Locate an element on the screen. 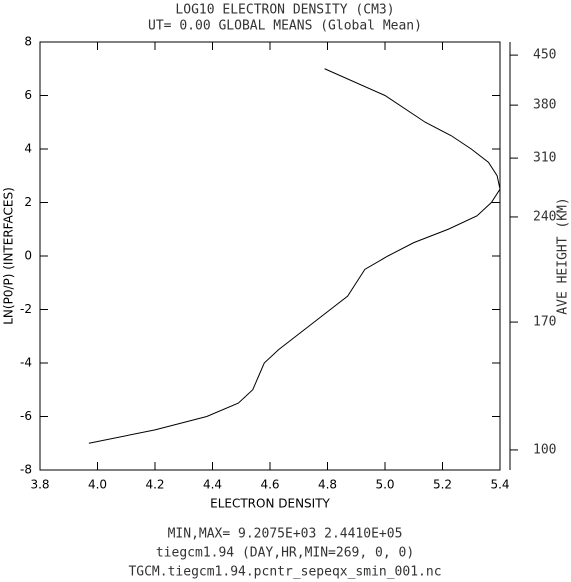 This screenshot has width=571, height=582. footer-line: TGCM.tiegcm1.94.pcntr_sepeqx_smin_001.nc is located at coordinates (284, 572).